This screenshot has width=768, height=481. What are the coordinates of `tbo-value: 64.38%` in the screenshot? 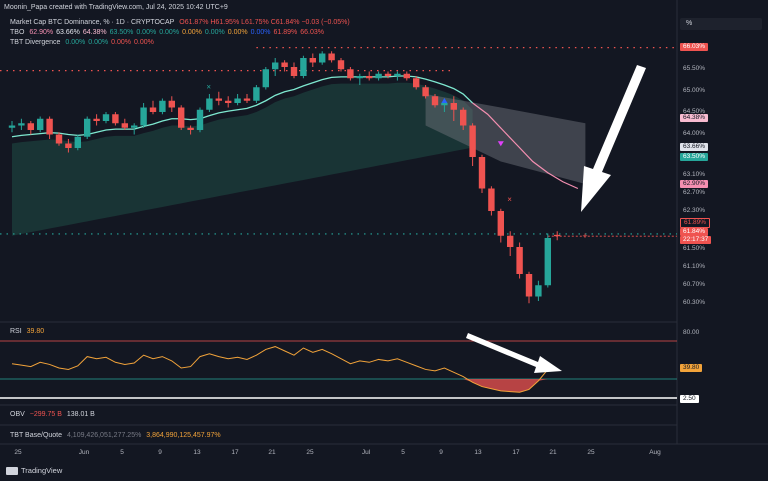 It's located at (94, 32).